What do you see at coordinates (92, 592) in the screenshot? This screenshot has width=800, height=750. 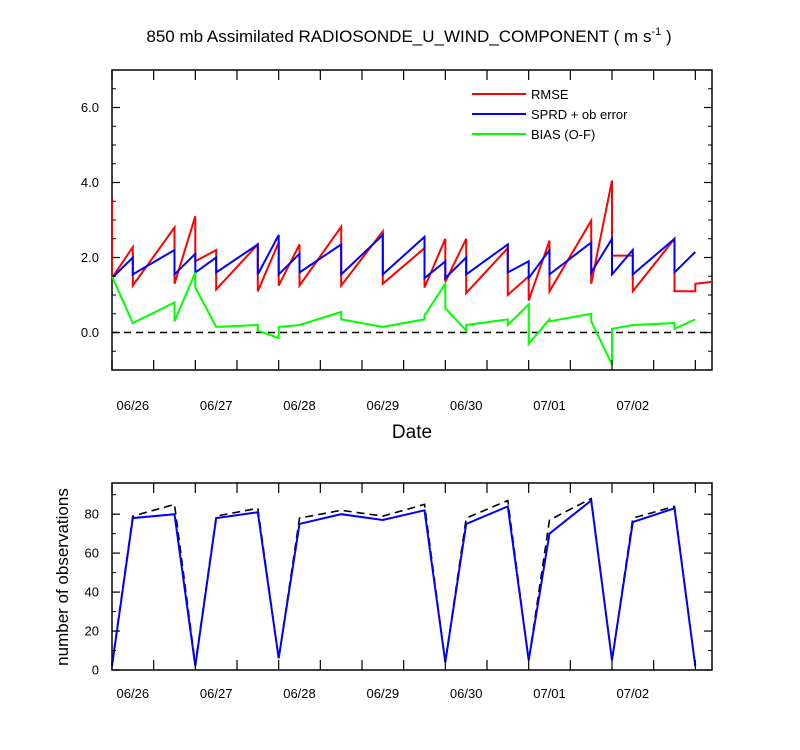 I see `y-tick-label: 40` at bounding box center [92, 592].